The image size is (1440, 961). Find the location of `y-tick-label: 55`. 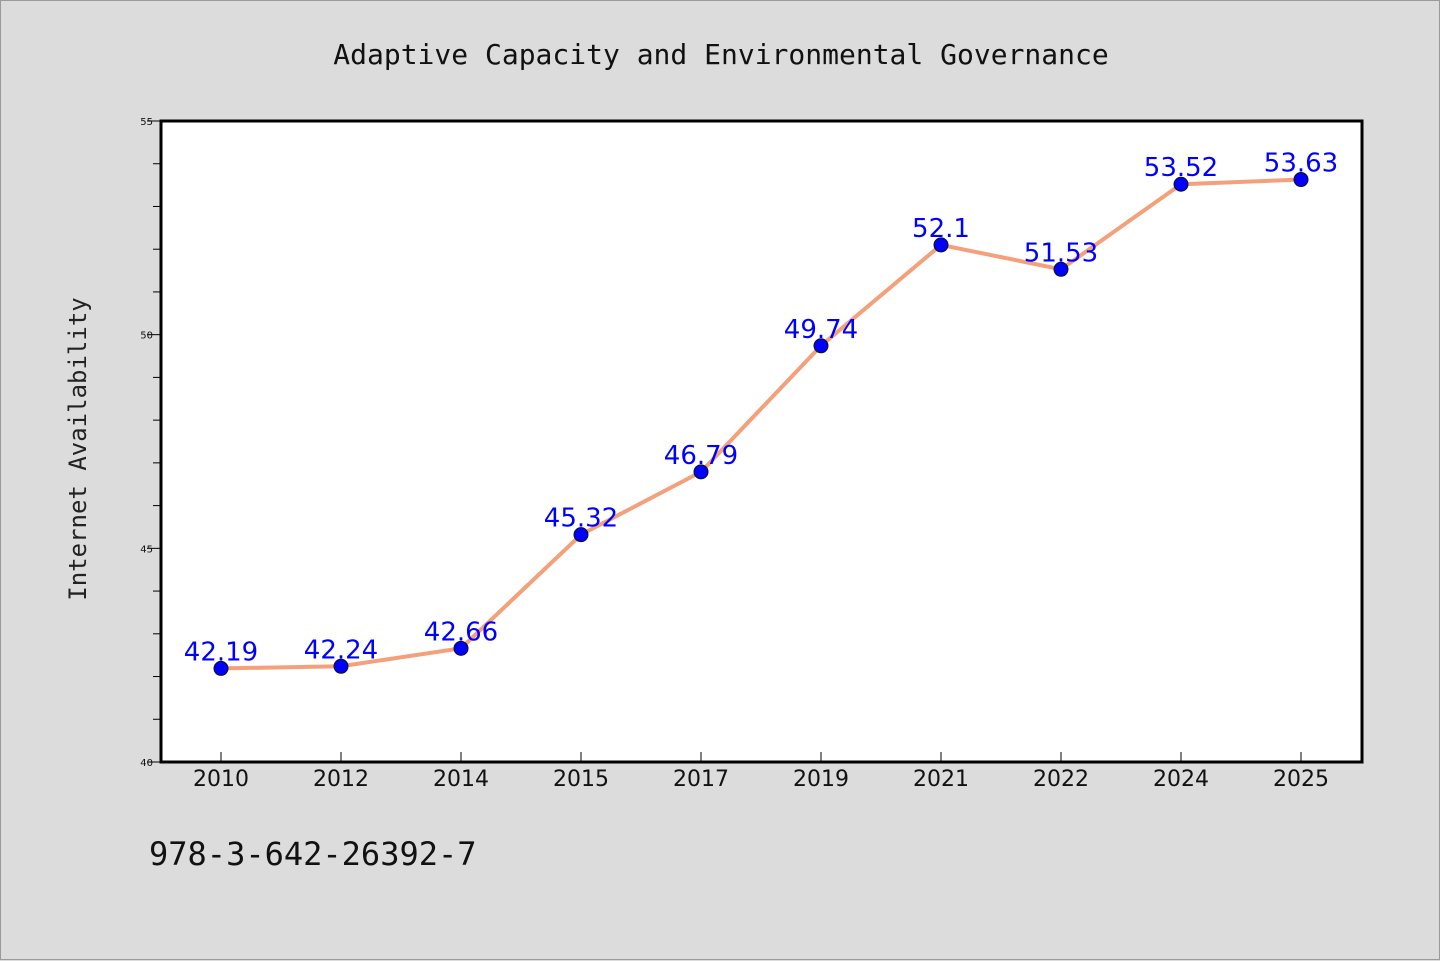

y-tick-label: 55 is located at coordinates (146, 122).